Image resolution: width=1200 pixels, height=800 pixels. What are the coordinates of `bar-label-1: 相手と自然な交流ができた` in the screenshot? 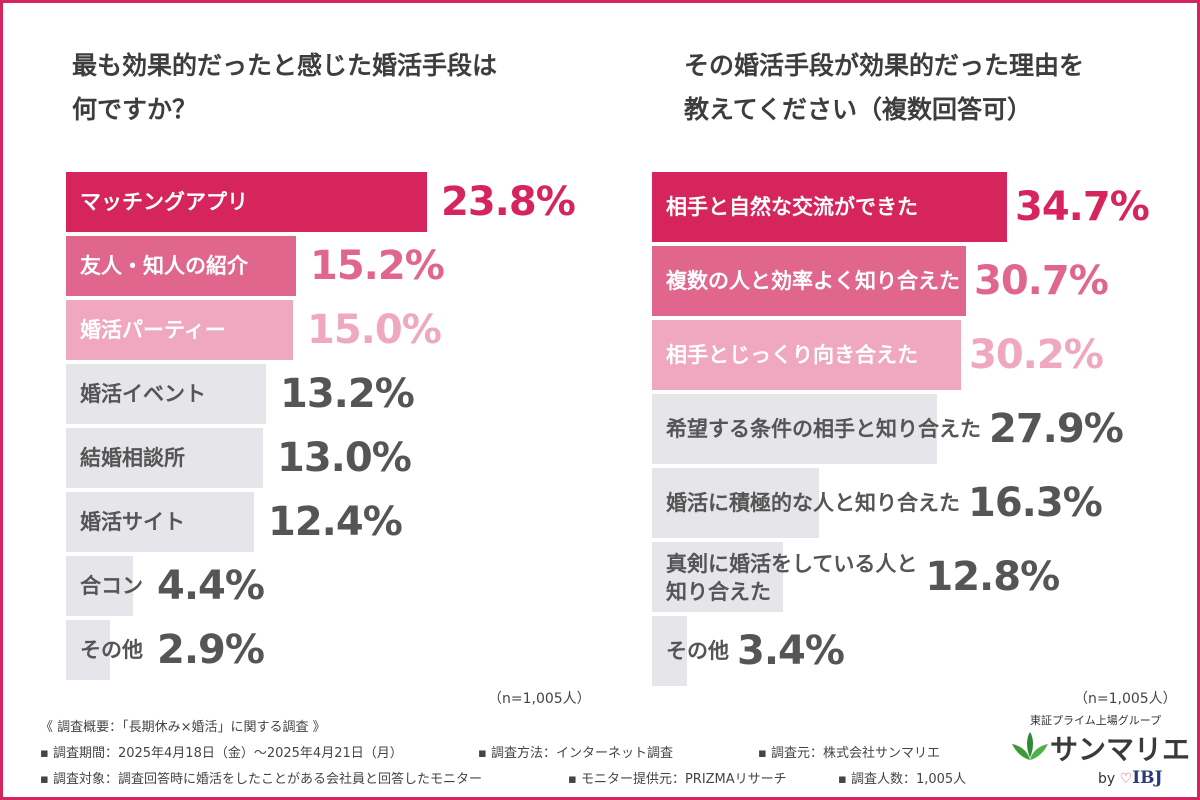 It's located at (792, 207).